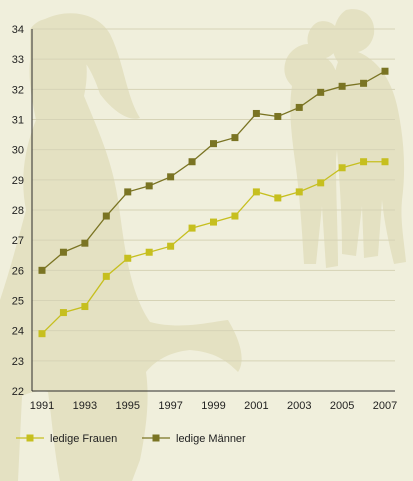  I want to click on y-tick-label: 28, so click(18, 211).